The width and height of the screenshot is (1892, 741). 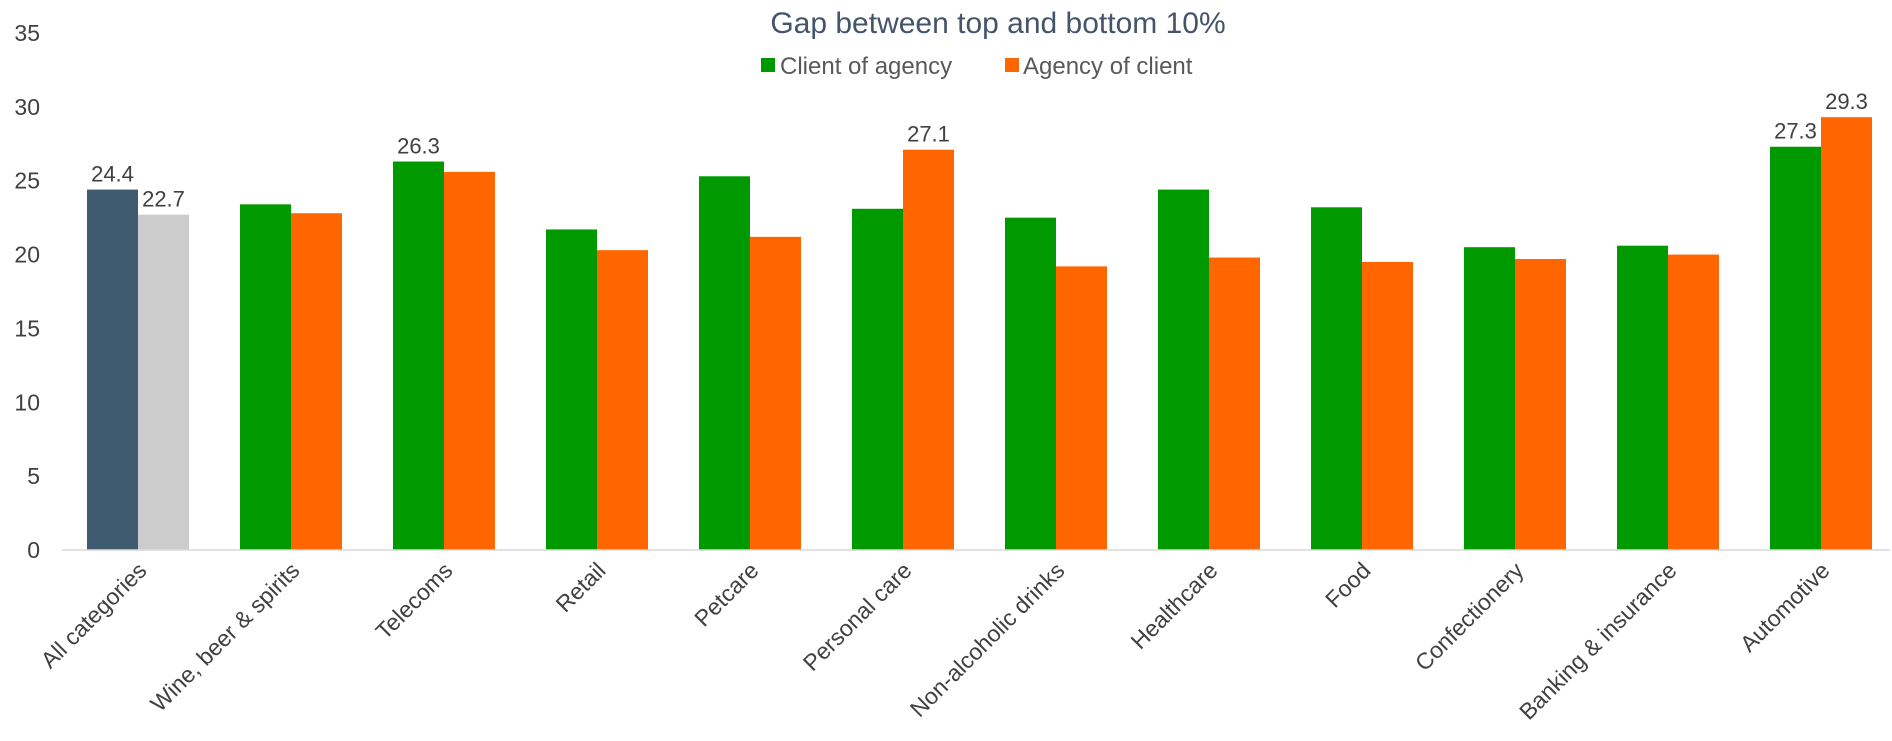 I want to click on data-label-client-of-agency-telecoms: 26.3, so click(x=418, y=146).